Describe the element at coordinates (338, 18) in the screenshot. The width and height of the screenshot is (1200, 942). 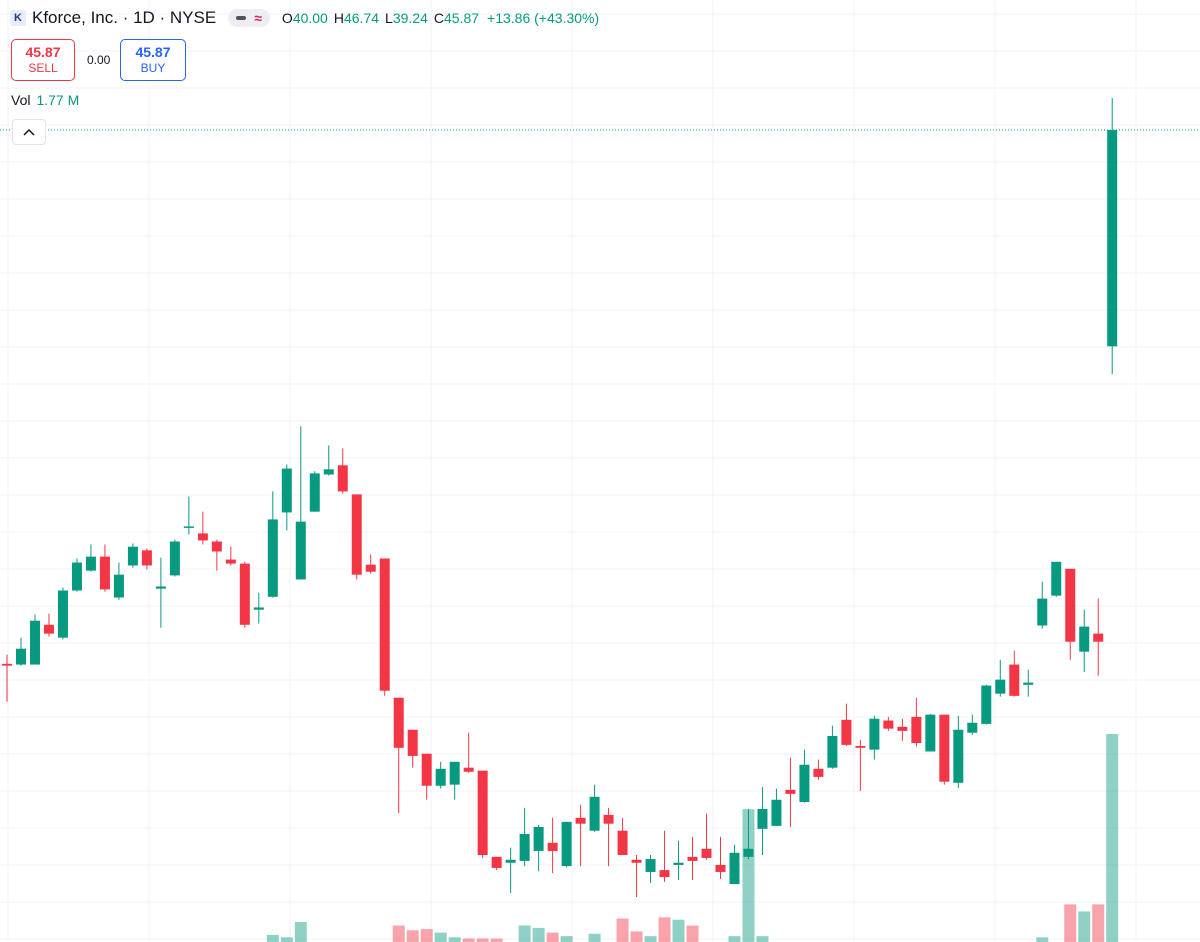
I see `ohlc-label: H` at that location.